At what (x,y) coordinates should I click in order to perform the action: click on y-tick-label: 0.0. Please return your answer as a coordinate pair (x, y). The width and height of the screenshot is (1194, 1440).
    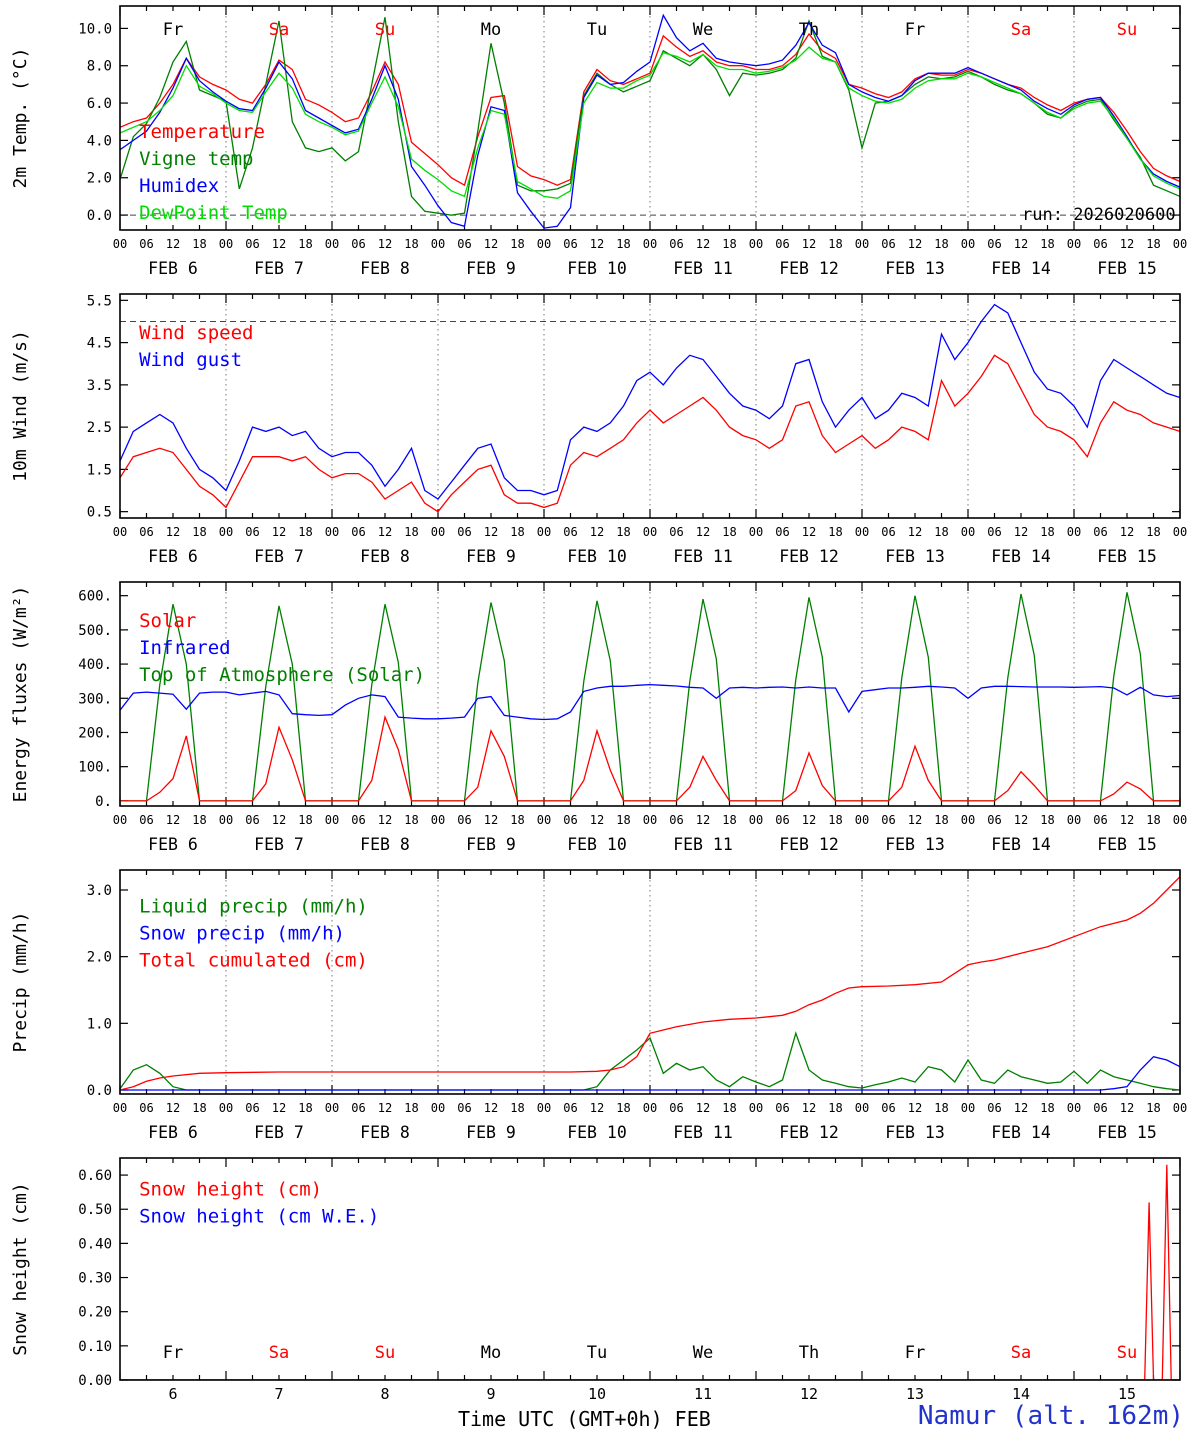
    Looking at the image, I should click on (99, 216).